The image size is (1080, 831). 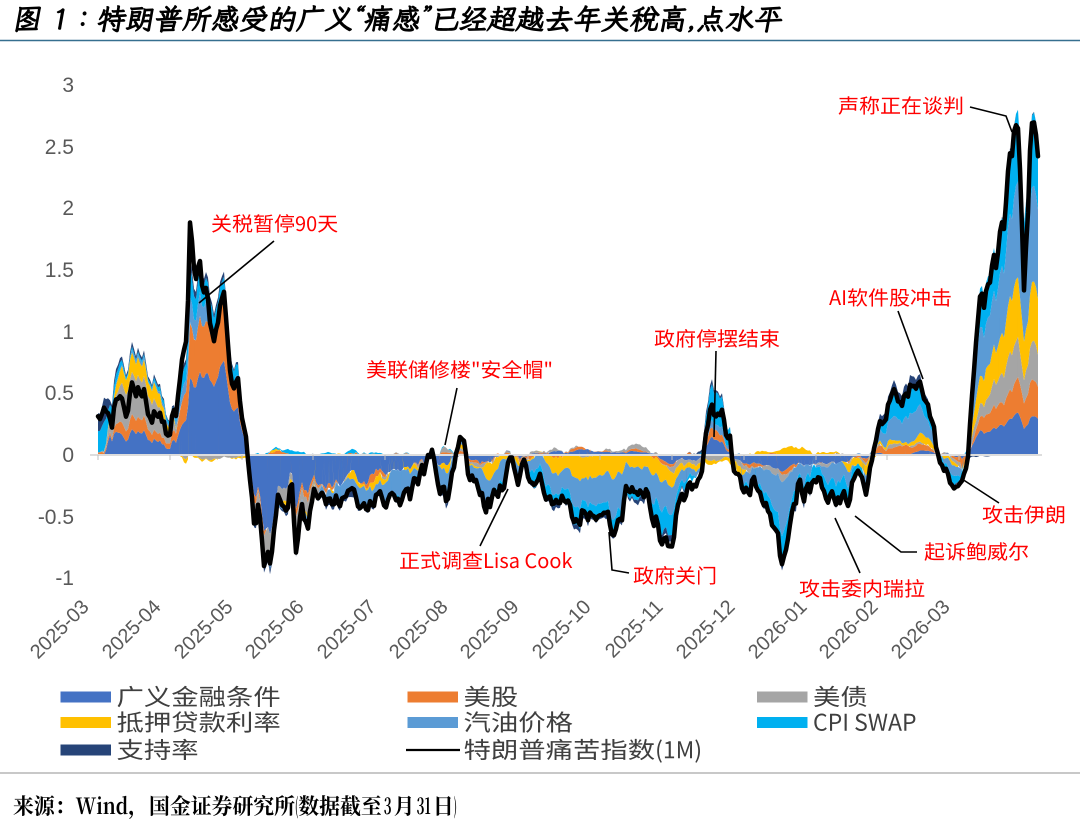 What do you see at coordinates (64, 578) in the screenshot?
I see `svg-text: -1` at bounding box center [64, 578].